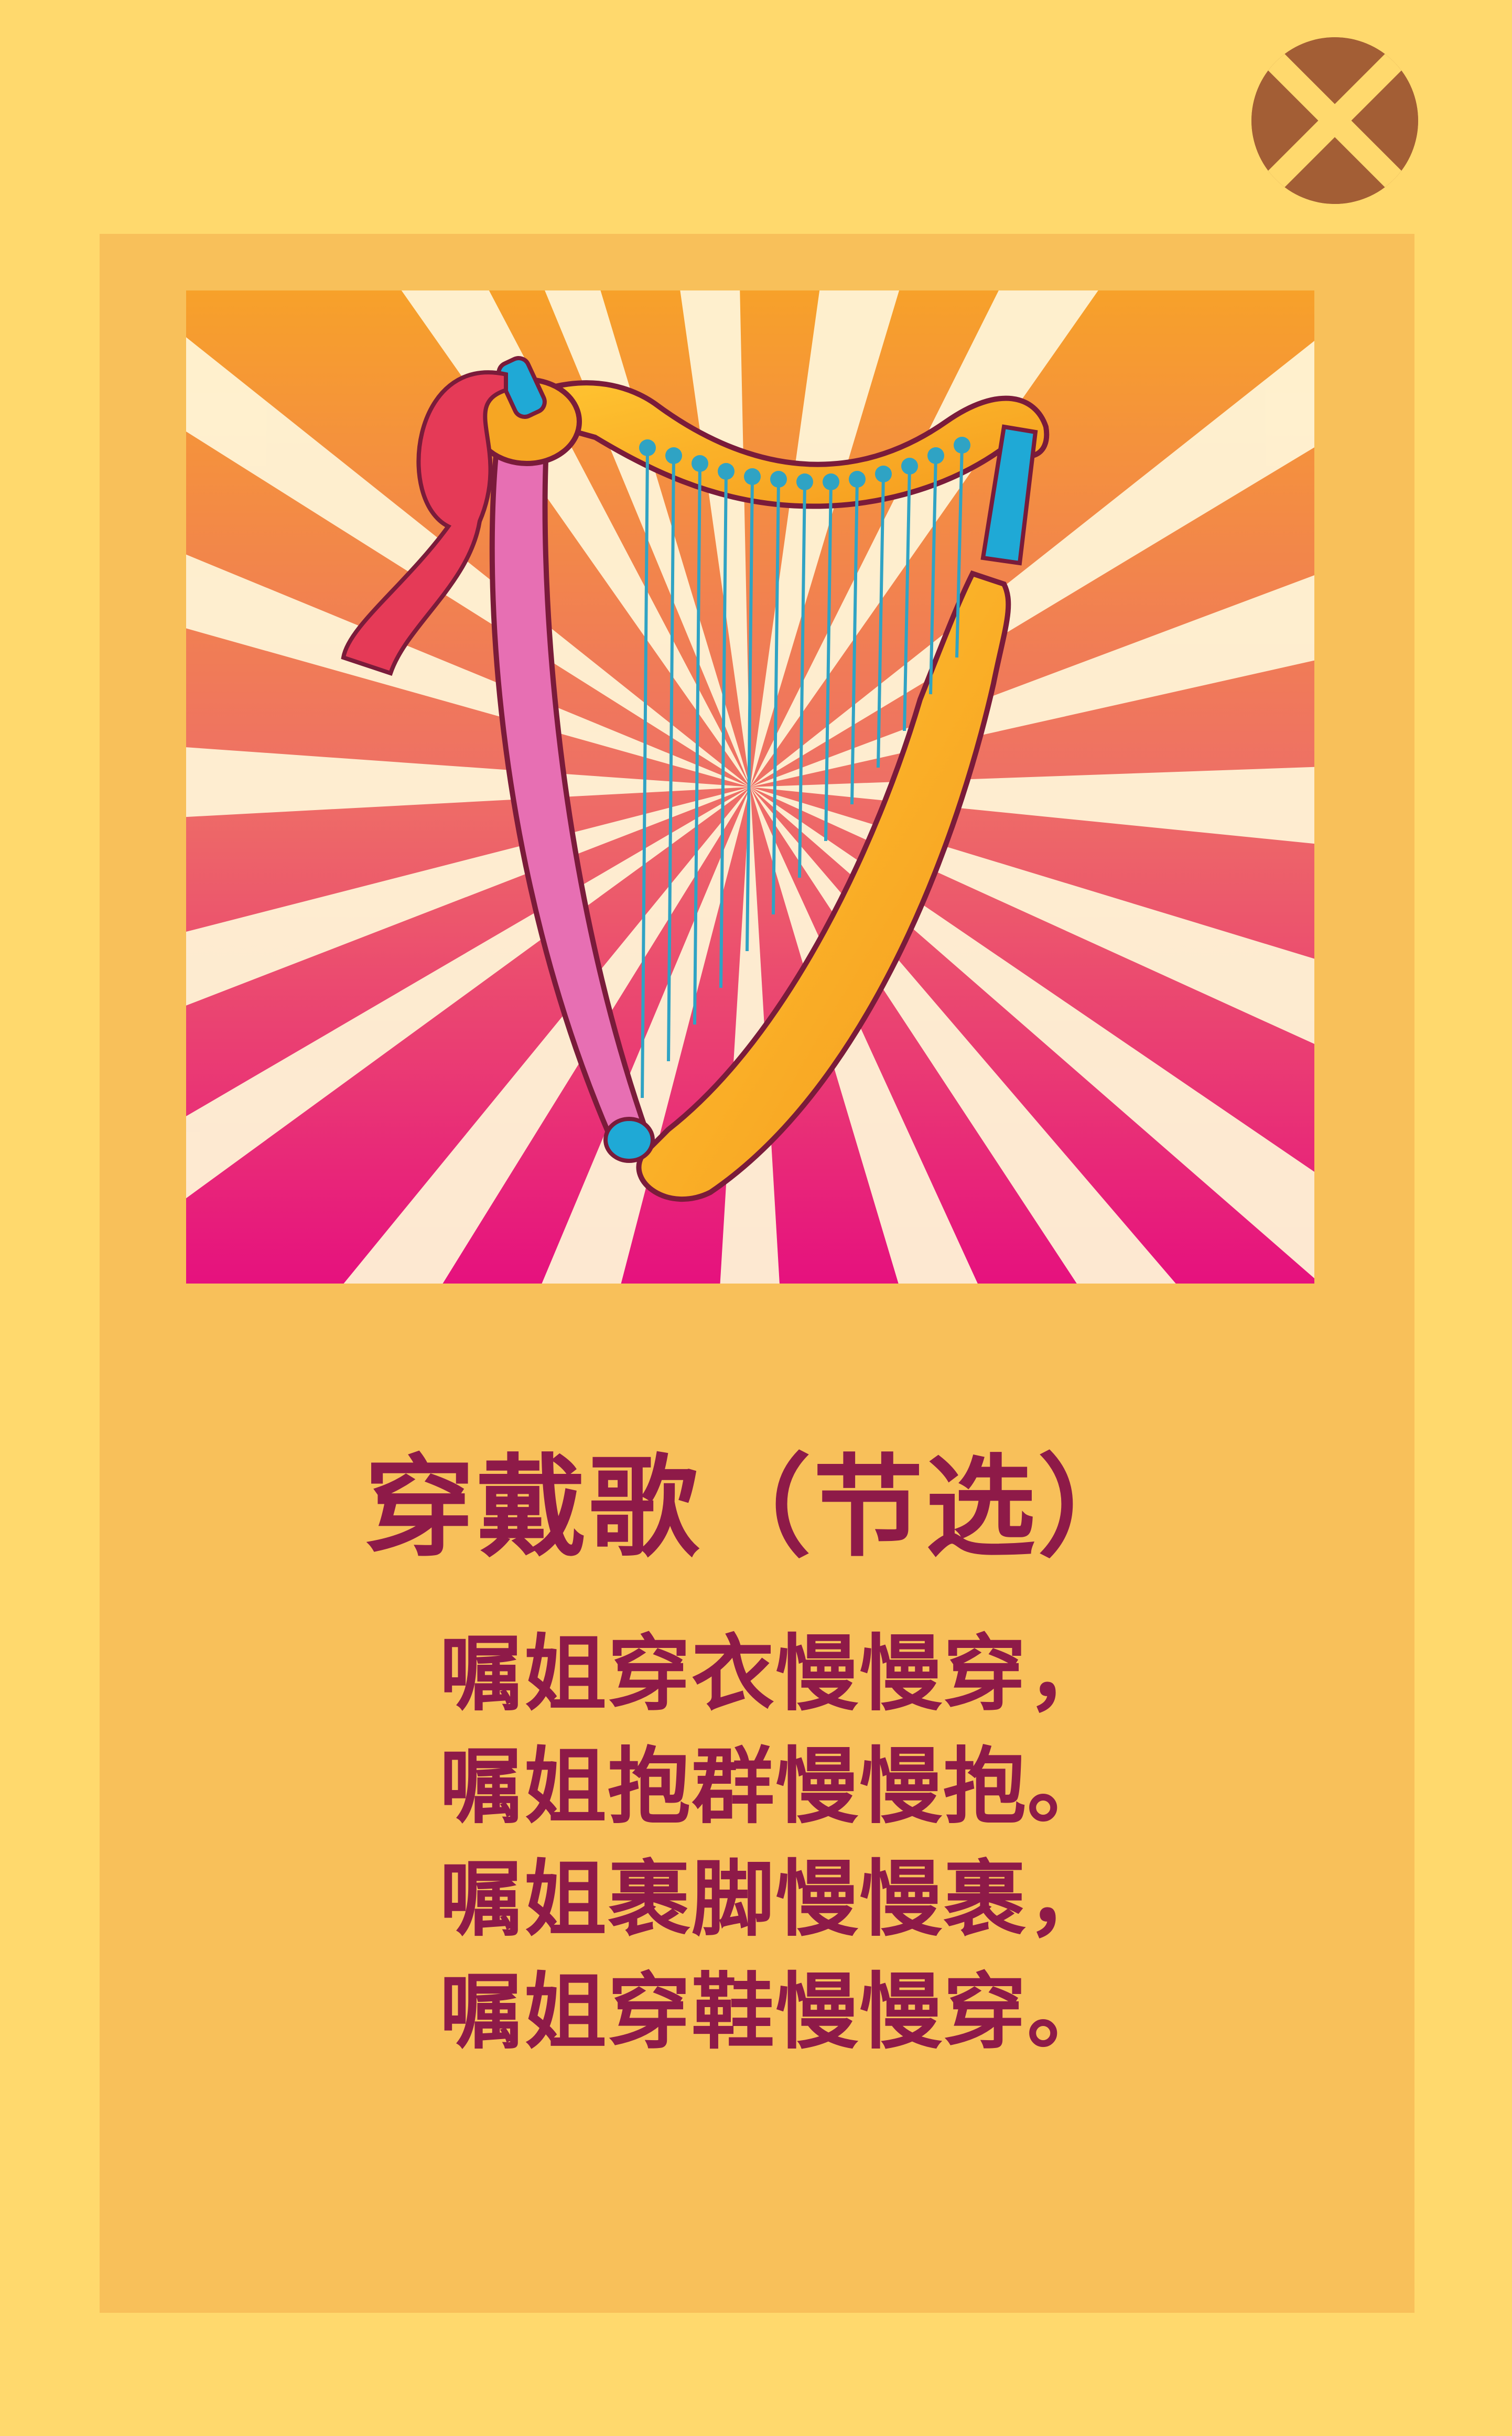 The width and height of the screenshot is (1512, 2436). I want to click on poem-line: 嘱姐裹脚慢慢裹，, so click(775, 1900).